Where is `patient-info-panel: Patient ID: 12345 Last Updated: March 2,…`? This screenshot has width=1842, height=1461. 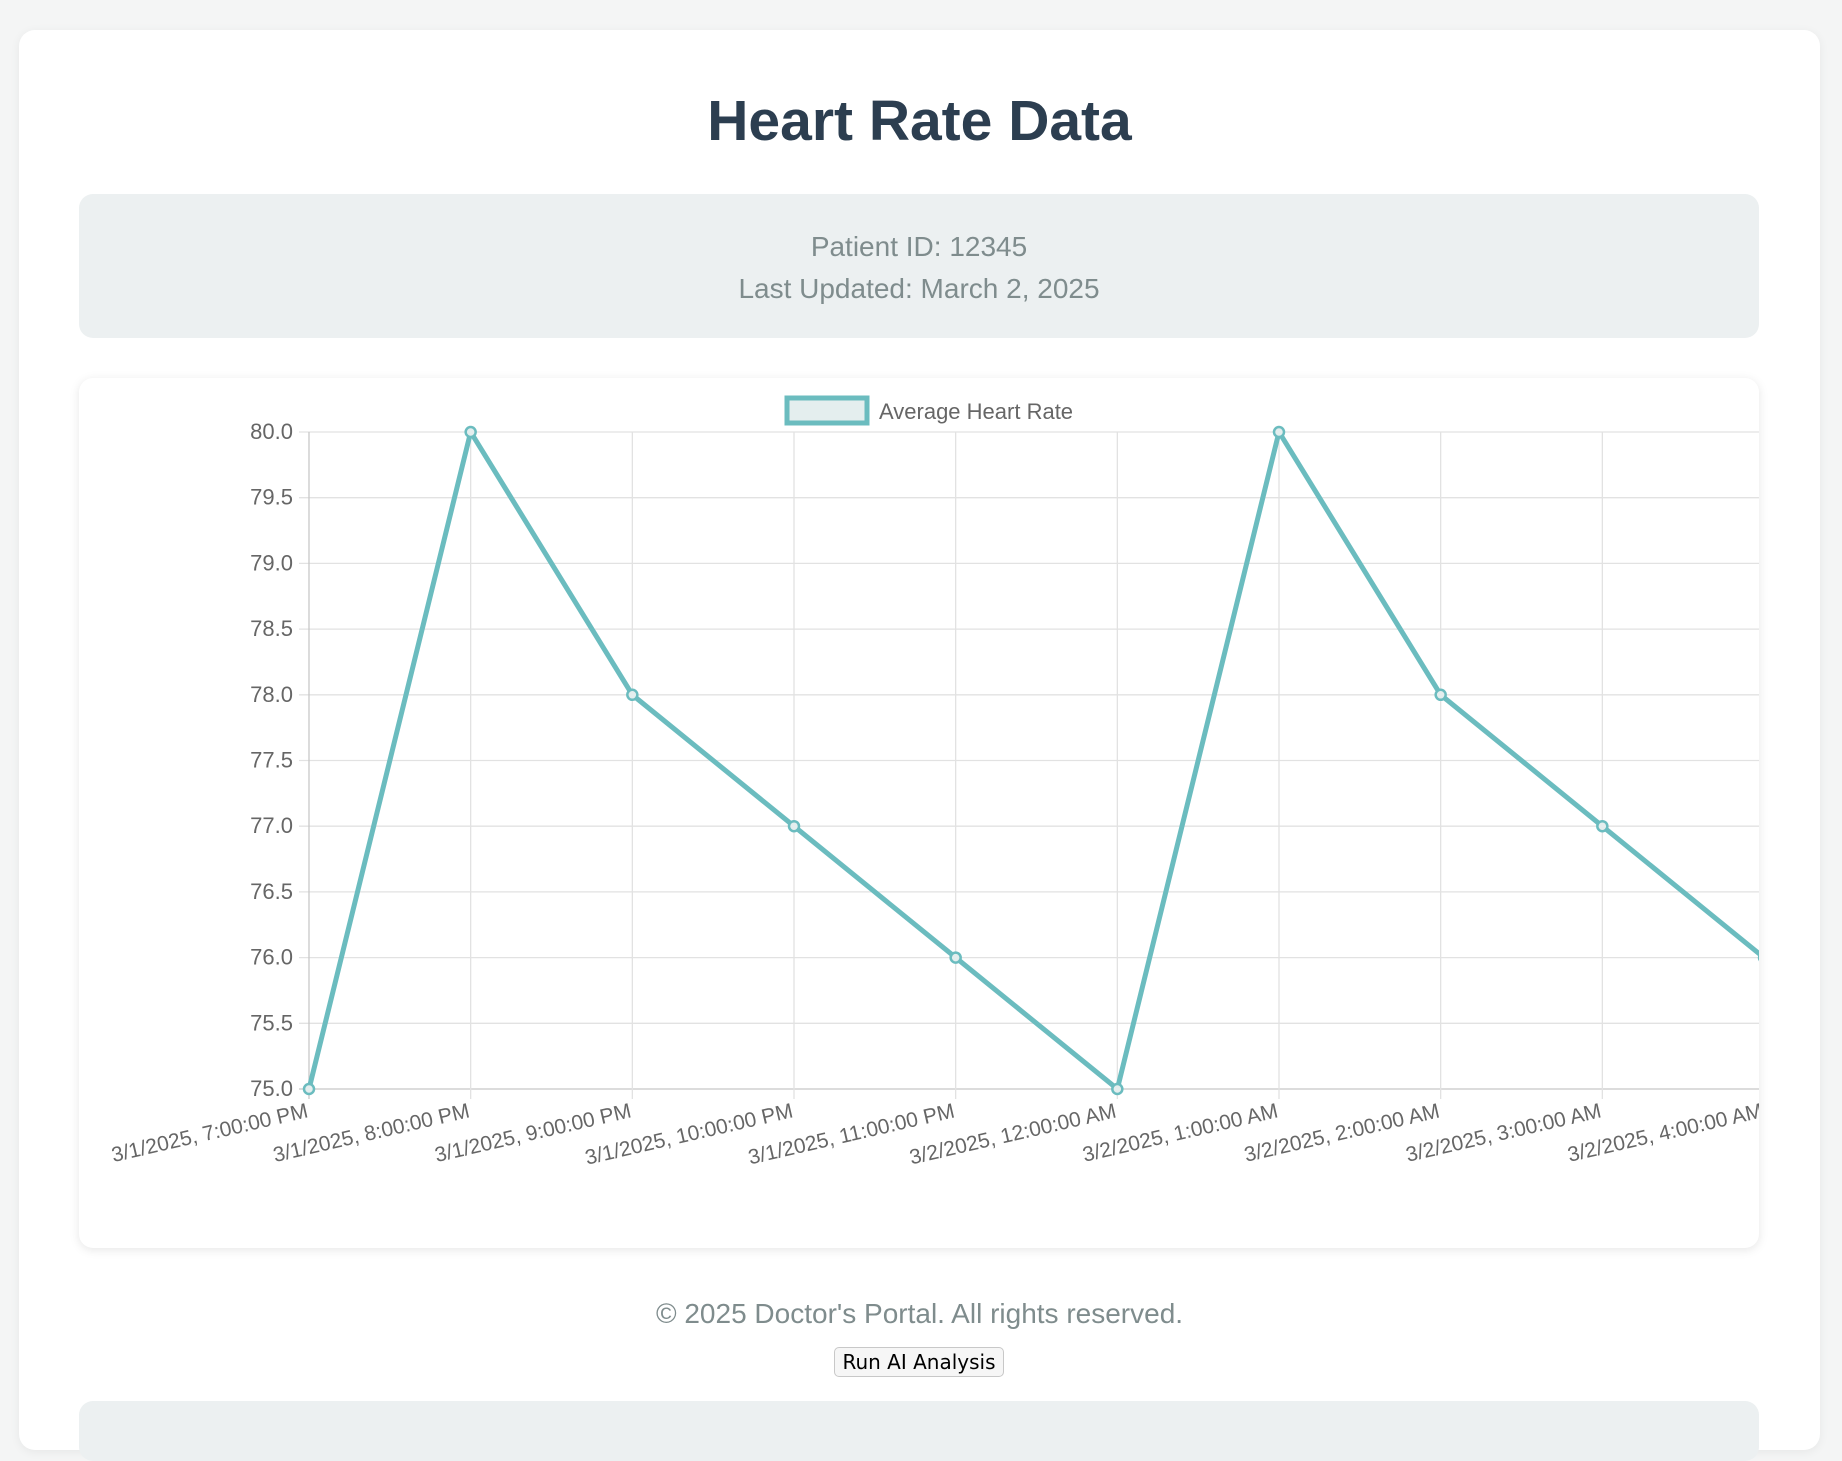
patient-info-panel: Patient ID: 12345 Last Updated: March 2,… is located at coordinates (919, 266).